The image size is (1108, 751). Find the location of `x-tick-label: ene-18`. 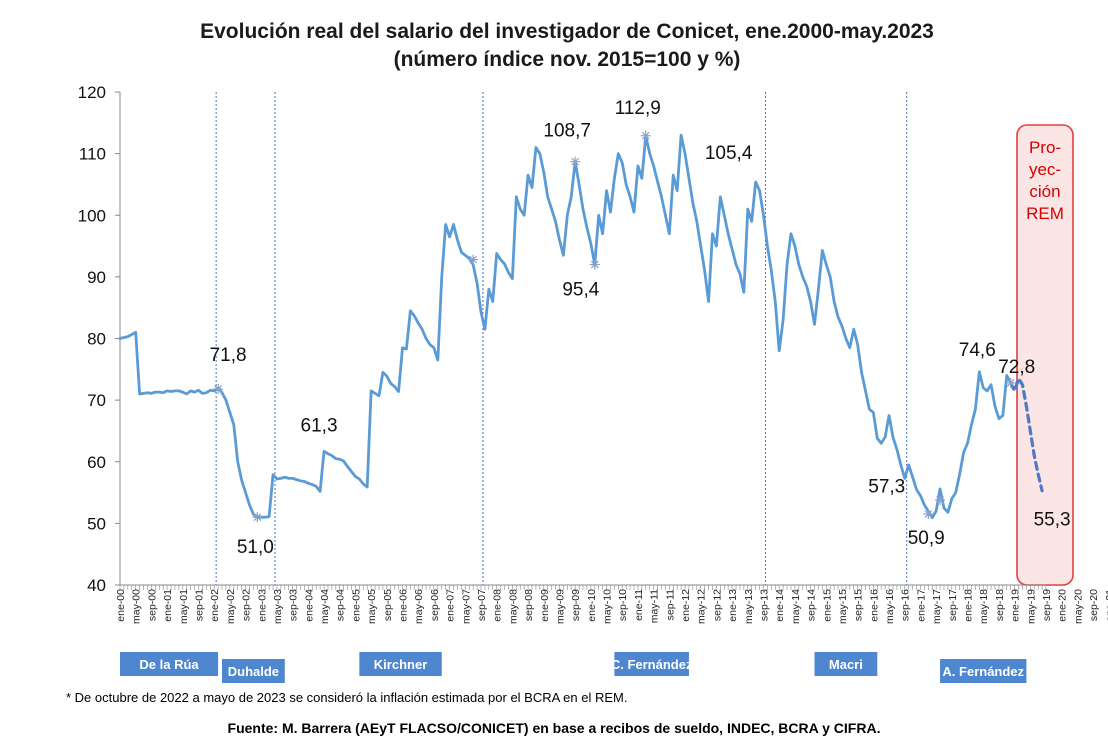

x-tick-label: ene-18 is located at coordinates (969, 605).